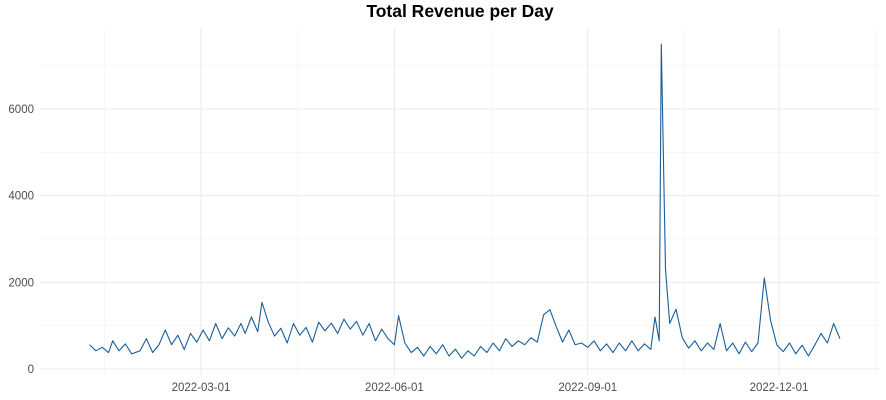 This screenshot has width=886, height=400. I want to click on x-tick-label: 2022-12-01, so click(779, 388).